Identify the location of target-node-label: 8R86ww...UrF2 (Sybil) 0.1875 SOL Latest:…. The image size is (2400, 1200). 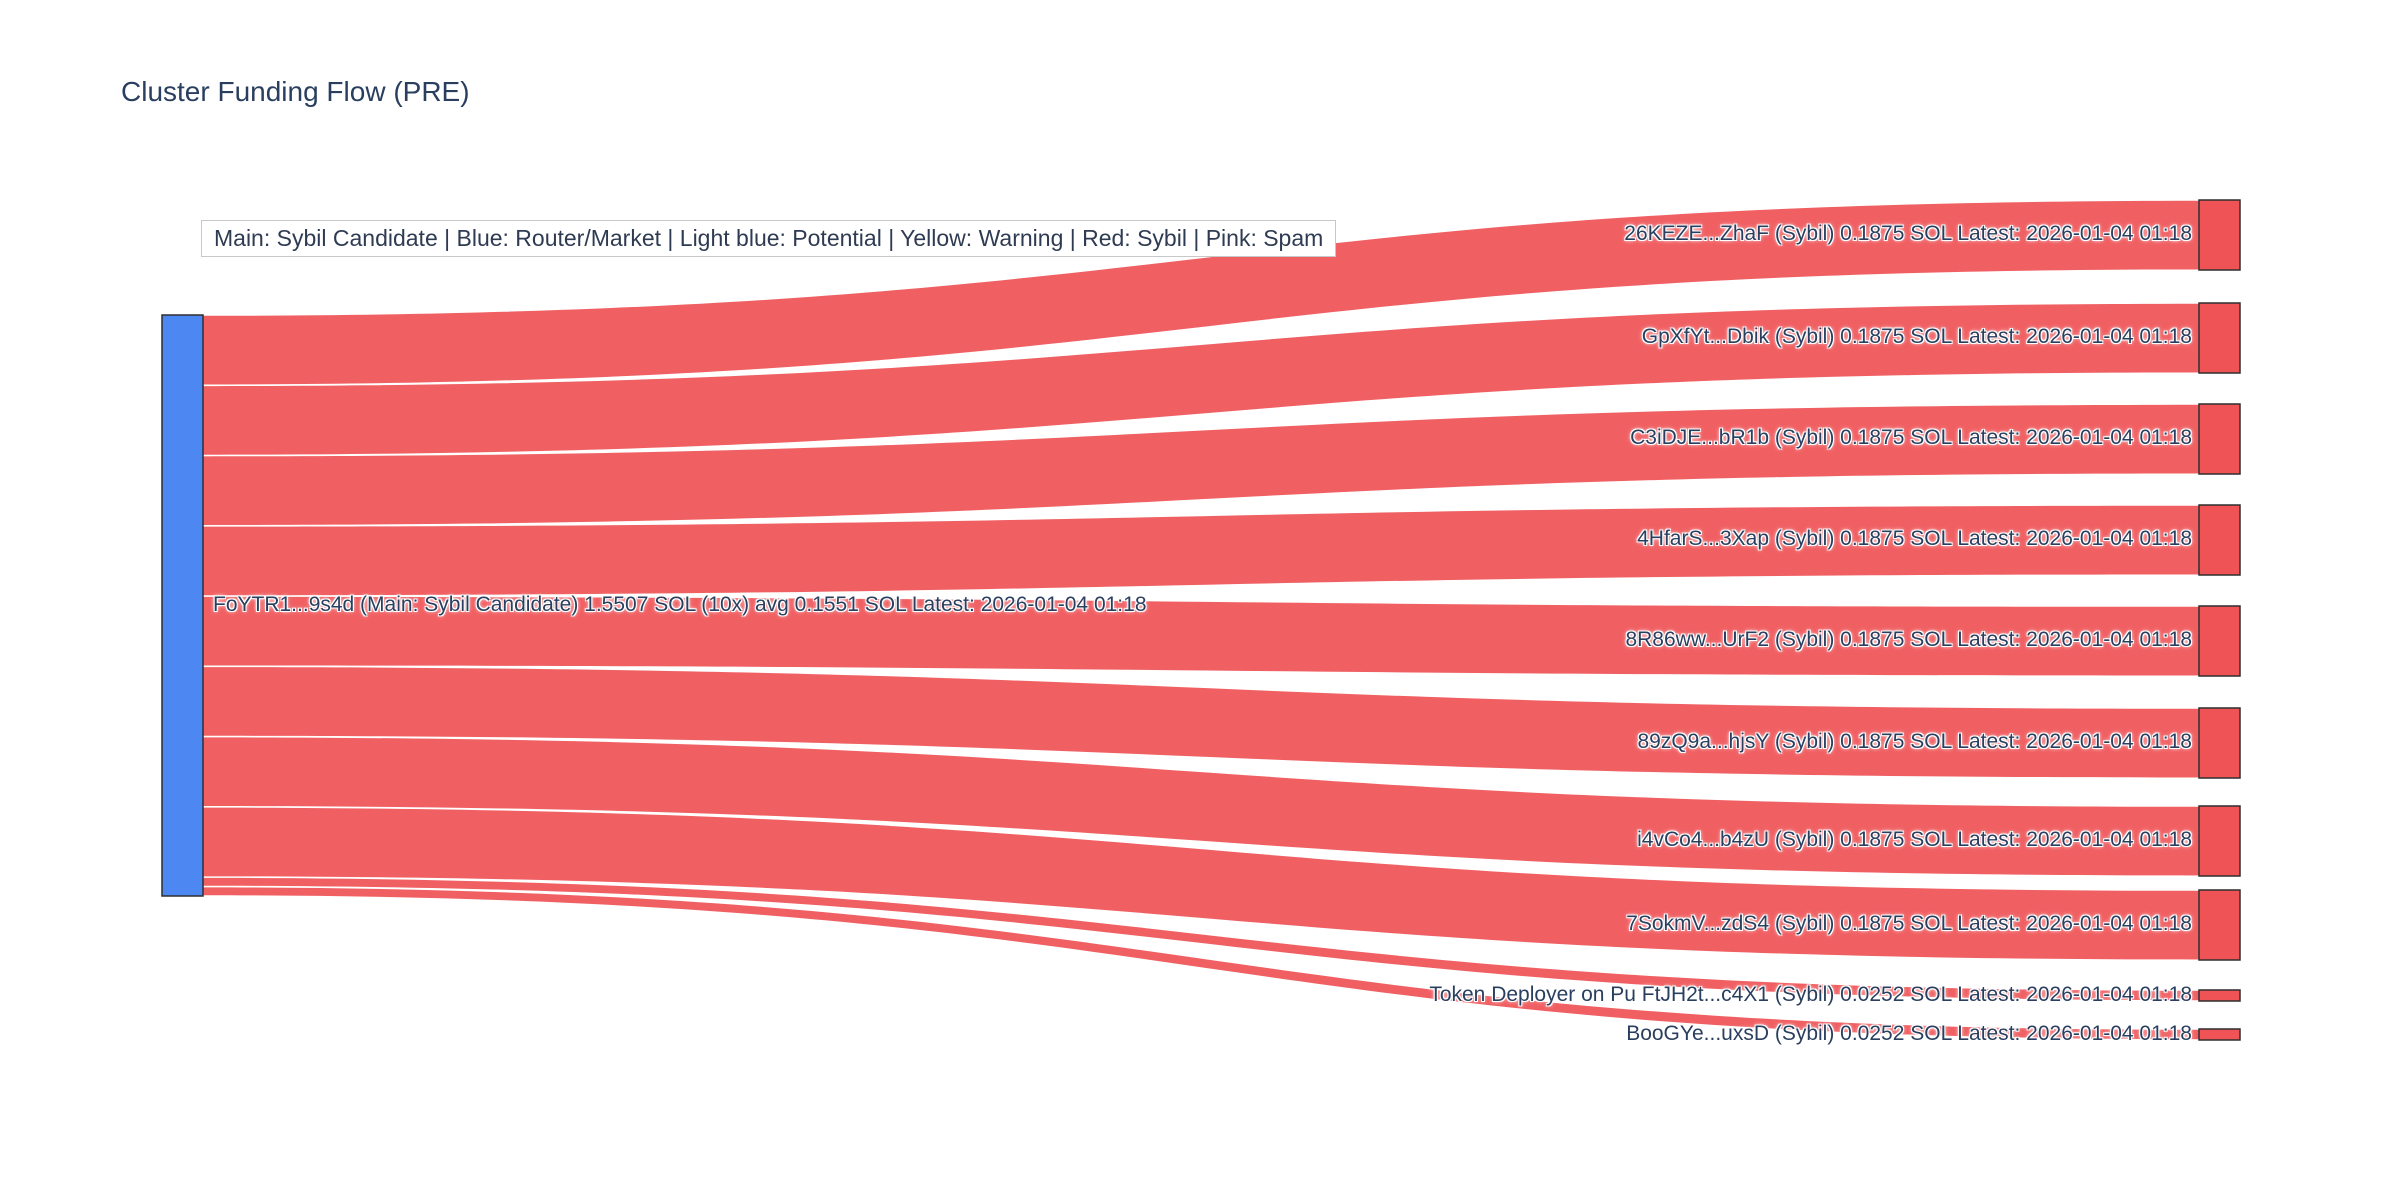
(1908, 639).